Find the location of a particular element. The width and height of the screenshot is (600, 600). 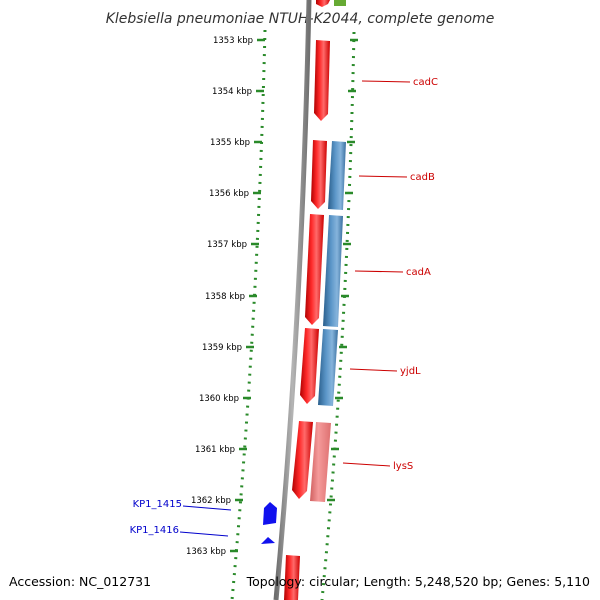

tick-label: 1355 kbp is located at coordinates (230, 143).